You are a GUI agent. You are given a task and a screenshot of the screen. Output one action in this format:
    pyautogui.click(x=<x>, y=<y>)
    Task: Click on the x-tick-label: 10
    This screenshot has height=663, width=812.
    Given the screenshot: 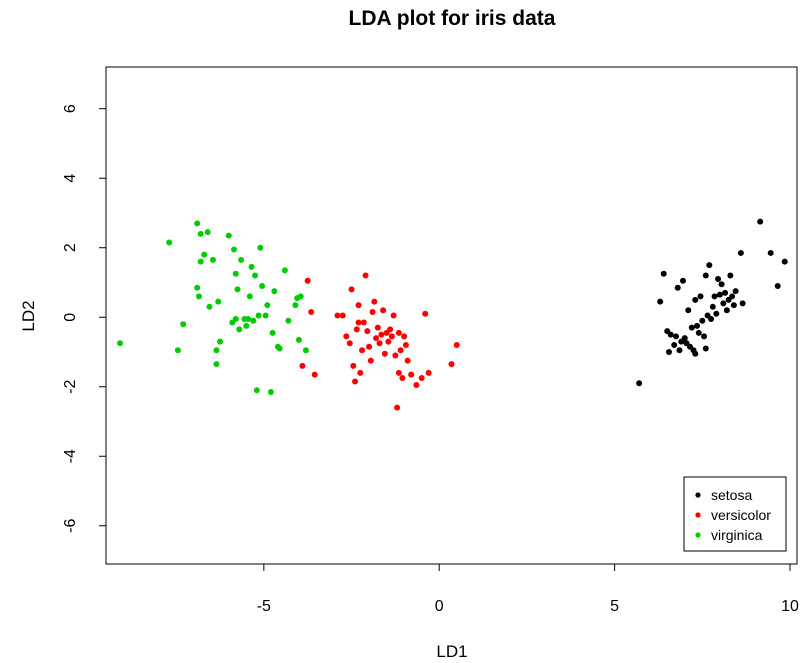 What is the action you would take?
    pyautogui.click(x=790, y=606)
    